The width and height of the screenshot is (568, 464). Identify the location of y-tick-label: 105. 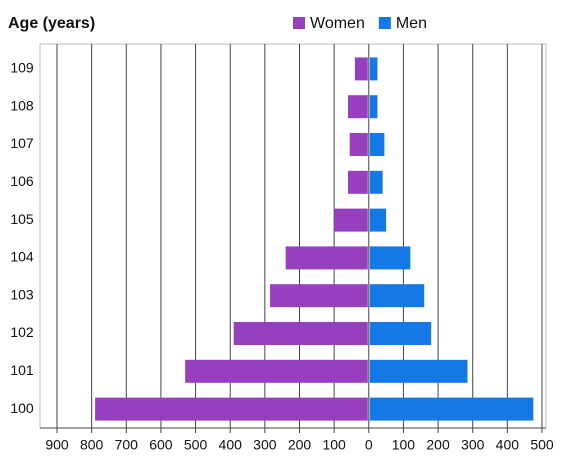
(22, 219).